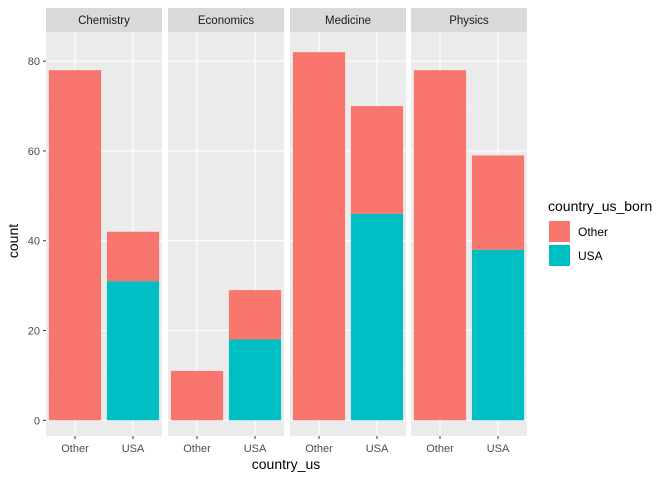 This screenshot has width=672, height=480. Describe the element at coordinates (498, 202) in the screenshot. I see `bar-physics-usa-other` at that location.